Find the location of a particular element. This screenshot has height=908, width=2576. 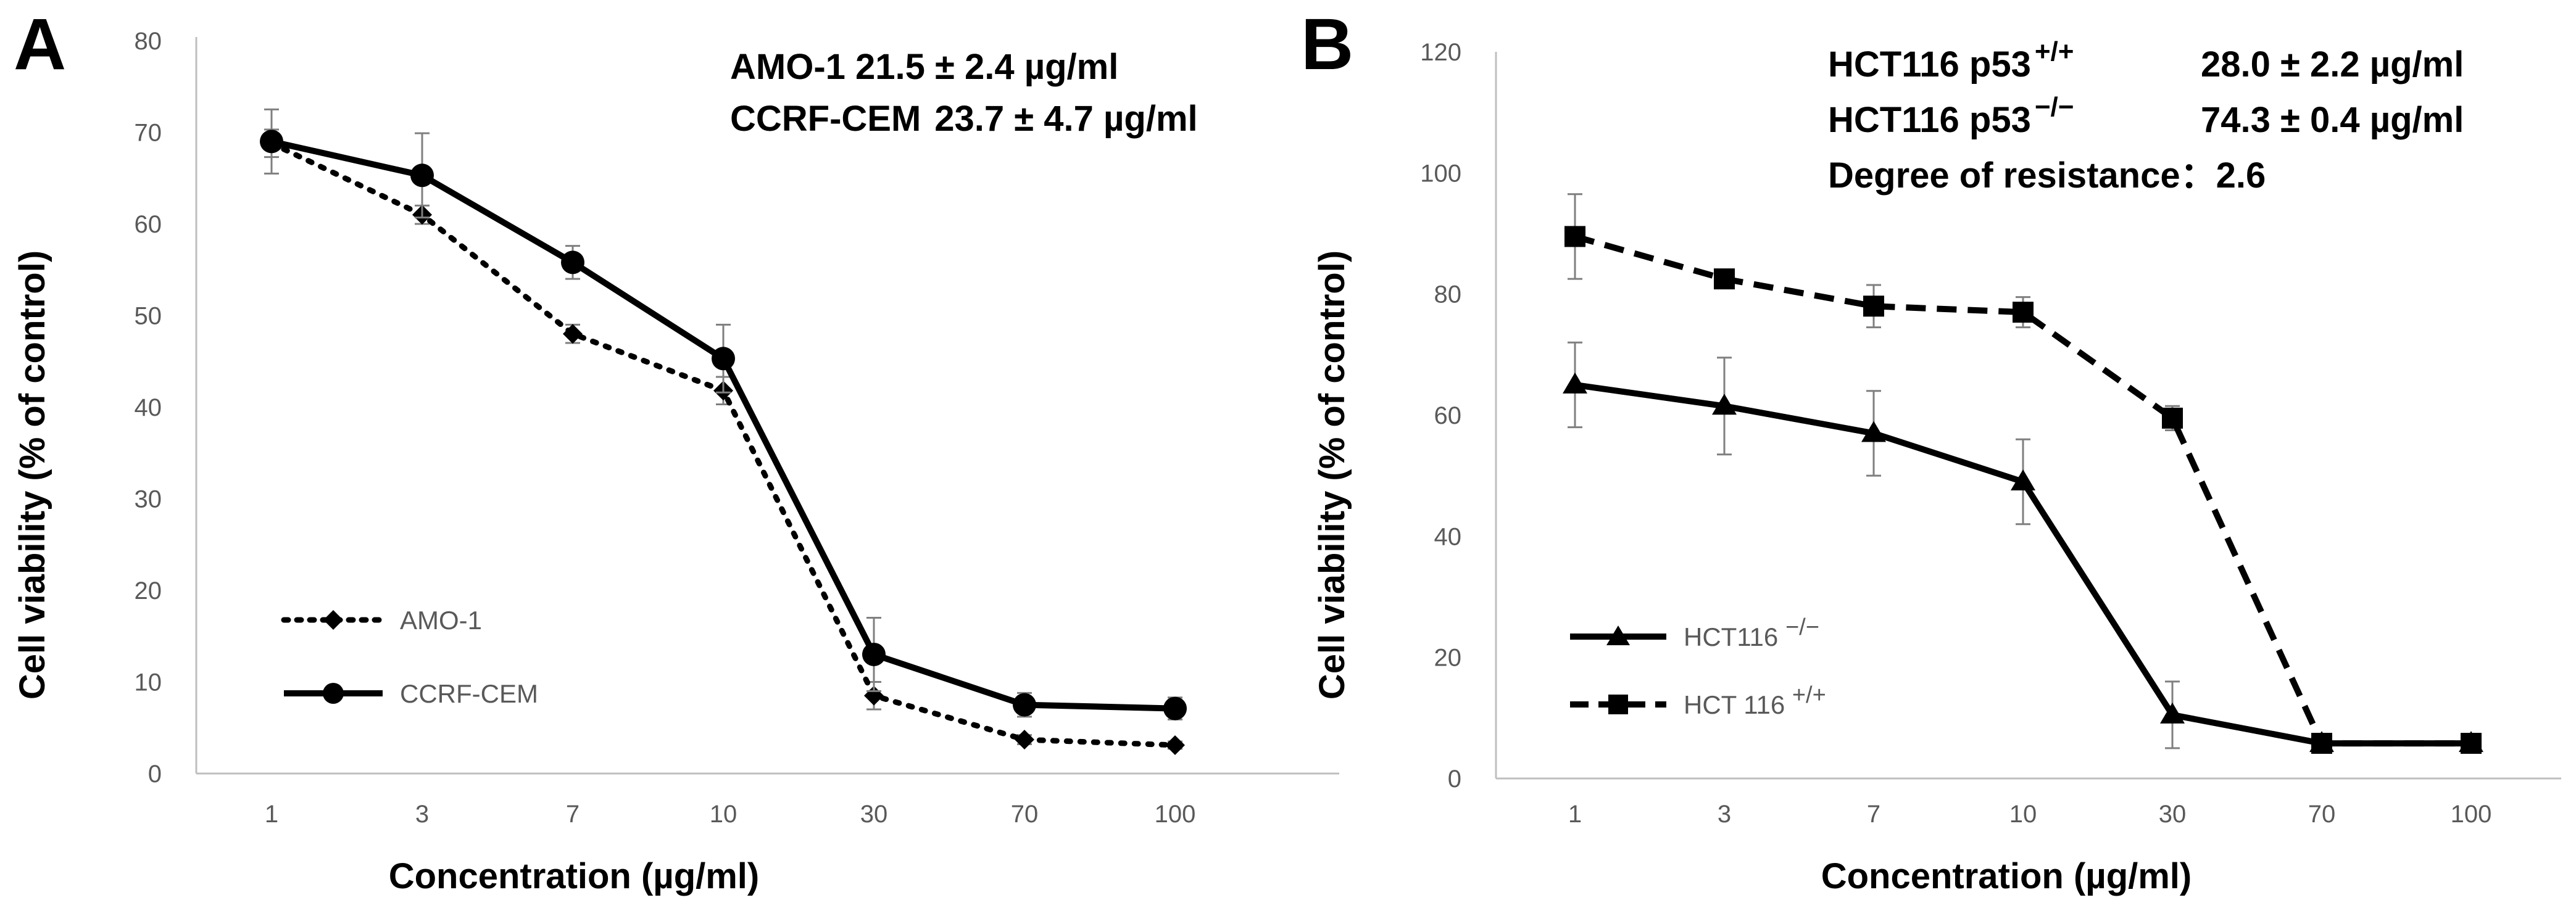

y-tick-label-b: 80 is located at coordinates (1448, 294).